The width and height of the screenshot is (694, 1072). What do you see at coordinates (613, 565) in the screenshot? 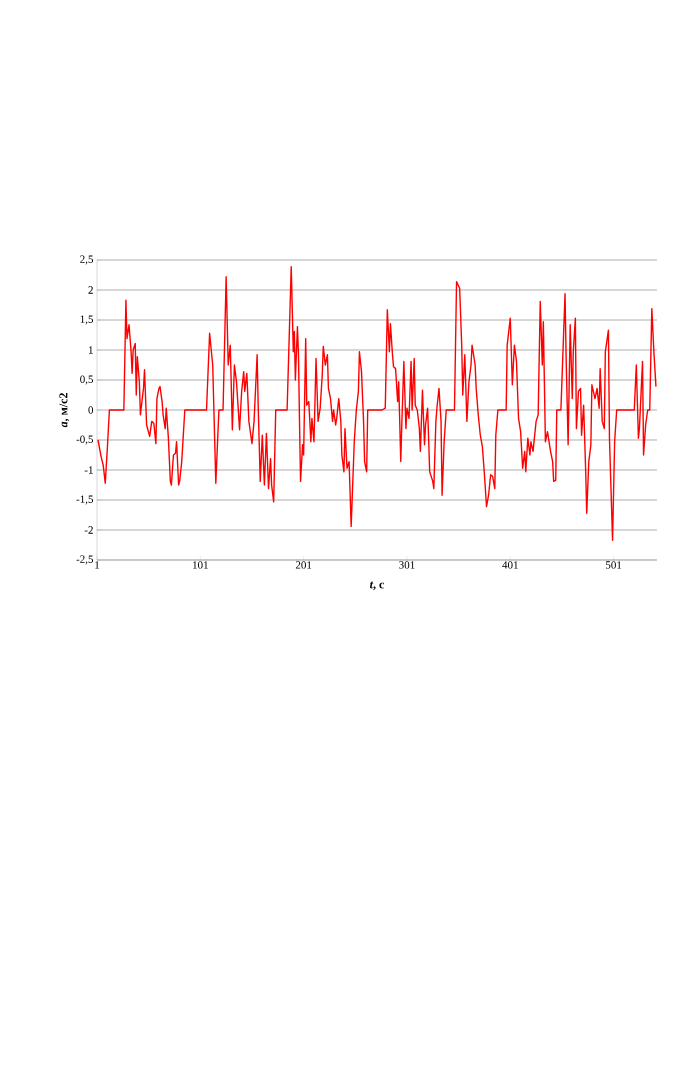
I see `x-tick-label: 501` at bounding box center [613, 565].